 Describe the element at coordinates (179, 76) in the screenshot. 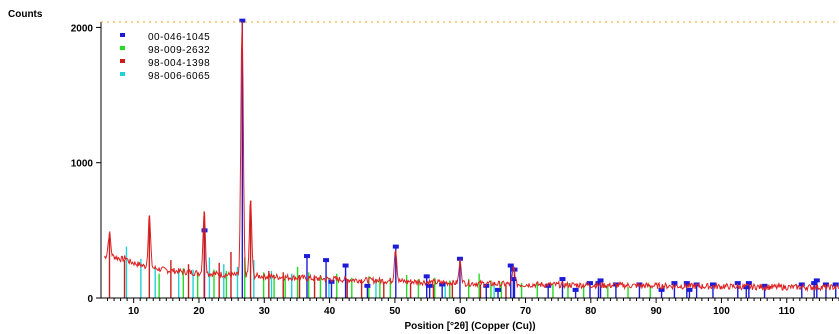

I see `legend-label: 98-006-6065` at that location.